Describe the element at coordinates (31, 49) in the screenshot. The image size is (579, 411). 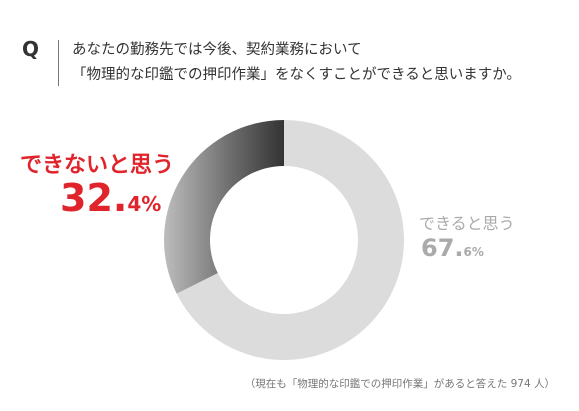
I see `question-marker: Q` at that location.